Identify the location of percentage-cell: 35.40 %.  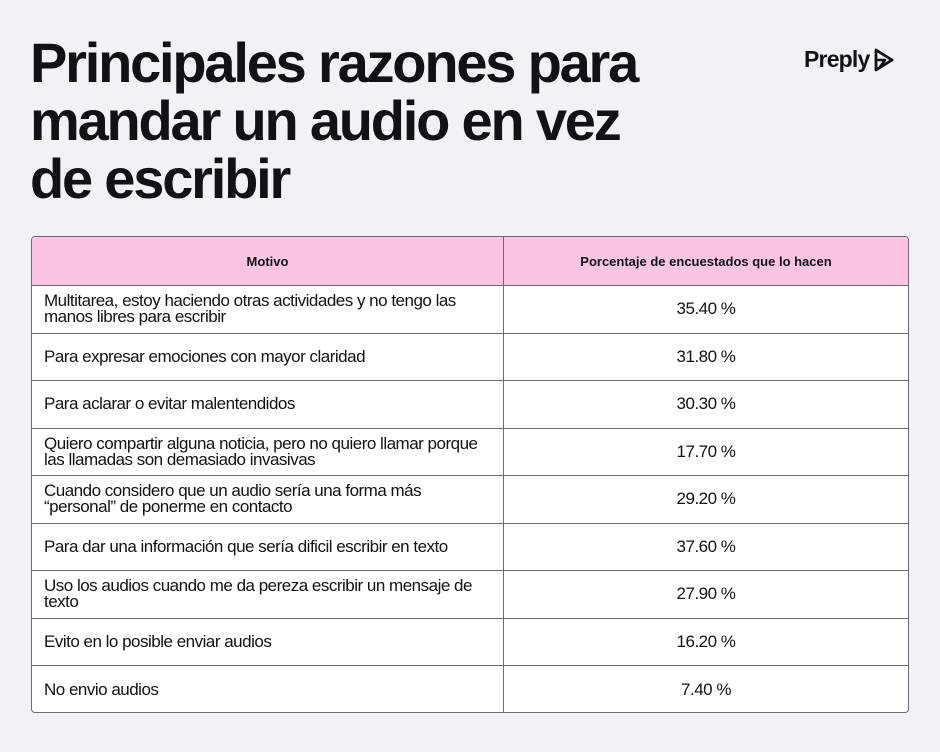
(706, 309).